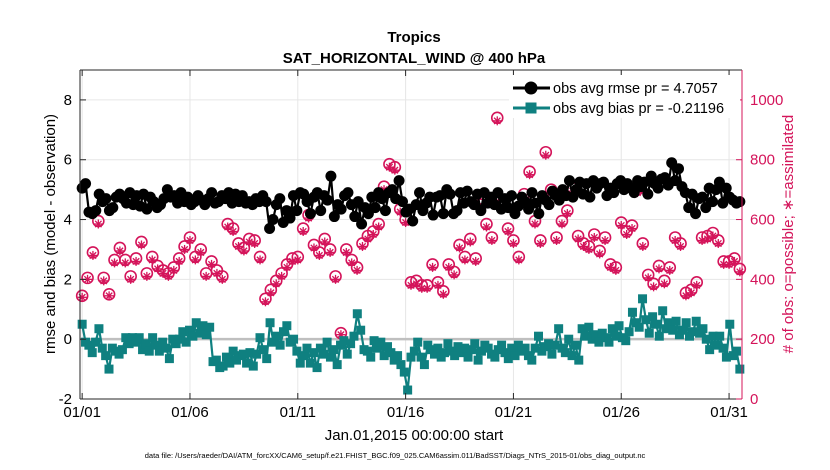 This screenshot has height=470, width=830. Describe the element at coordinates (762, 279) in the screenshot. I see `right-y-tick-label: 400` at that location.